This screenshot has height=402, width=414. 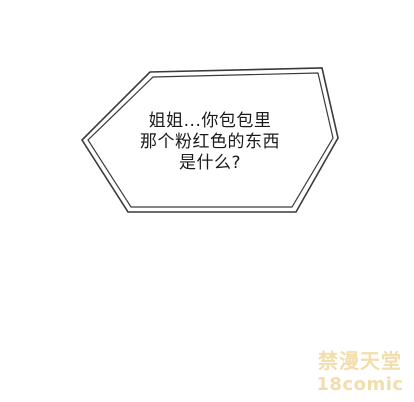 What do you see at coordinates (210, 121) in the screenshot?
I see `speech-line-1: 姐姐...你包包里` at bounding box center [210, 121].